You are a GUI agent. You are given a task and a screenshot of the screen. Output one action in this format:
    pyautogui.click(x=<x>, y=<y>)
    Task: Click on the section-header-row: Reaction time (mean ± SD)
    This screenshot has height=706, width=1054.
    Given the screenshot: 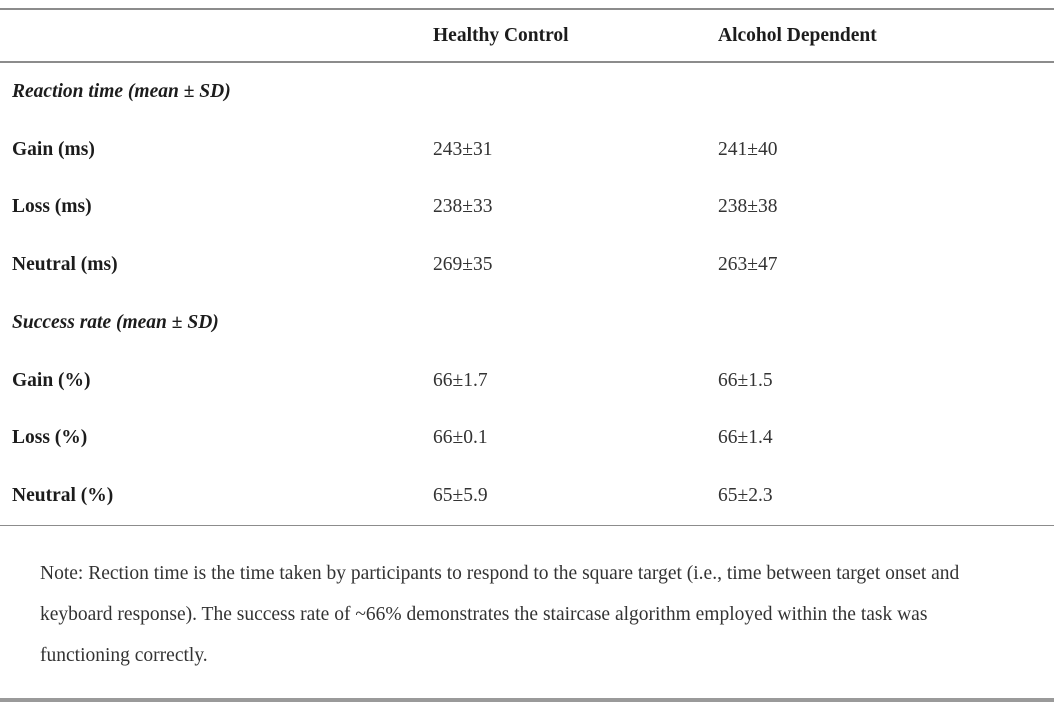 What is the action you would take?
    pyautogui.click(x=527, y=92)
    